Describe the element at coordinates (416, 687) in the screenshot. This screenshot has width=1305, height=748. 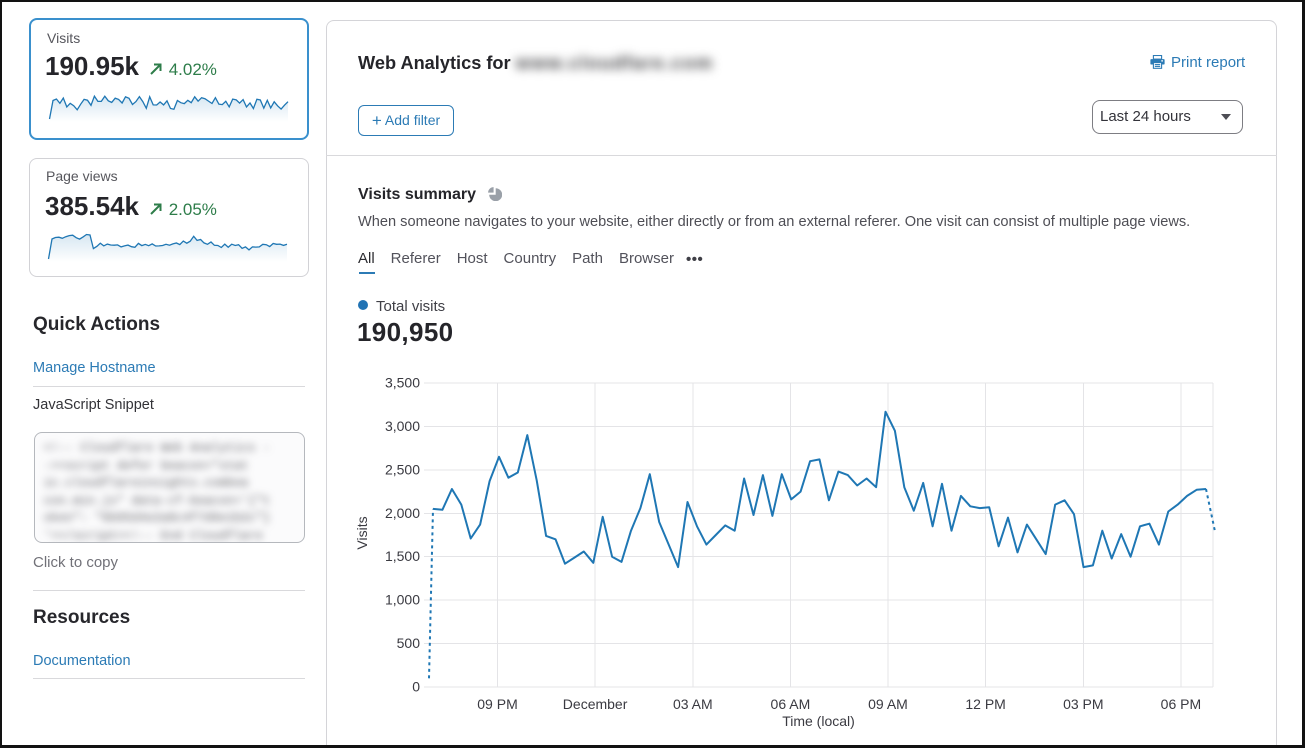
I see `svg-text: 0` at that location.